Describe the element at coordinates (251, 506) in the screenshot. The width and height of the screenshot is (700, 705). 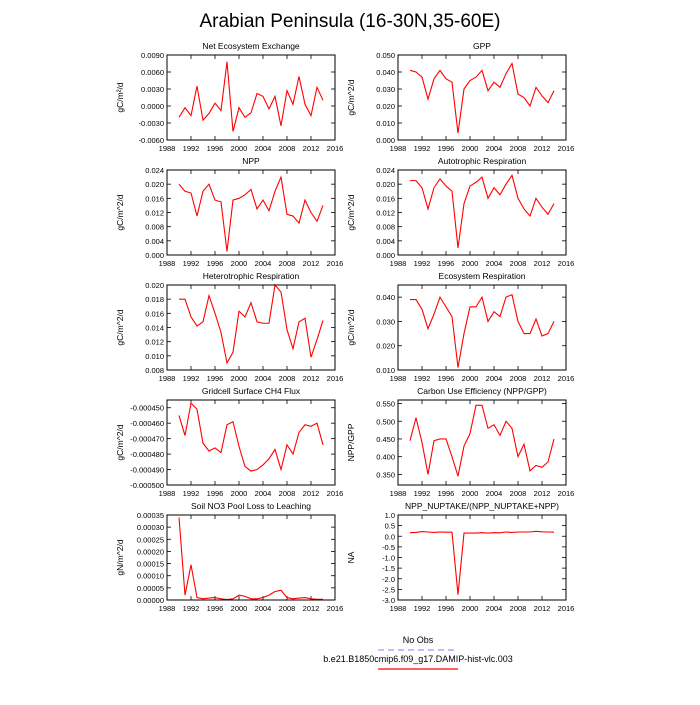
I see `panel-title: Soil NO3 Pool Loss to Leaching` at that location.